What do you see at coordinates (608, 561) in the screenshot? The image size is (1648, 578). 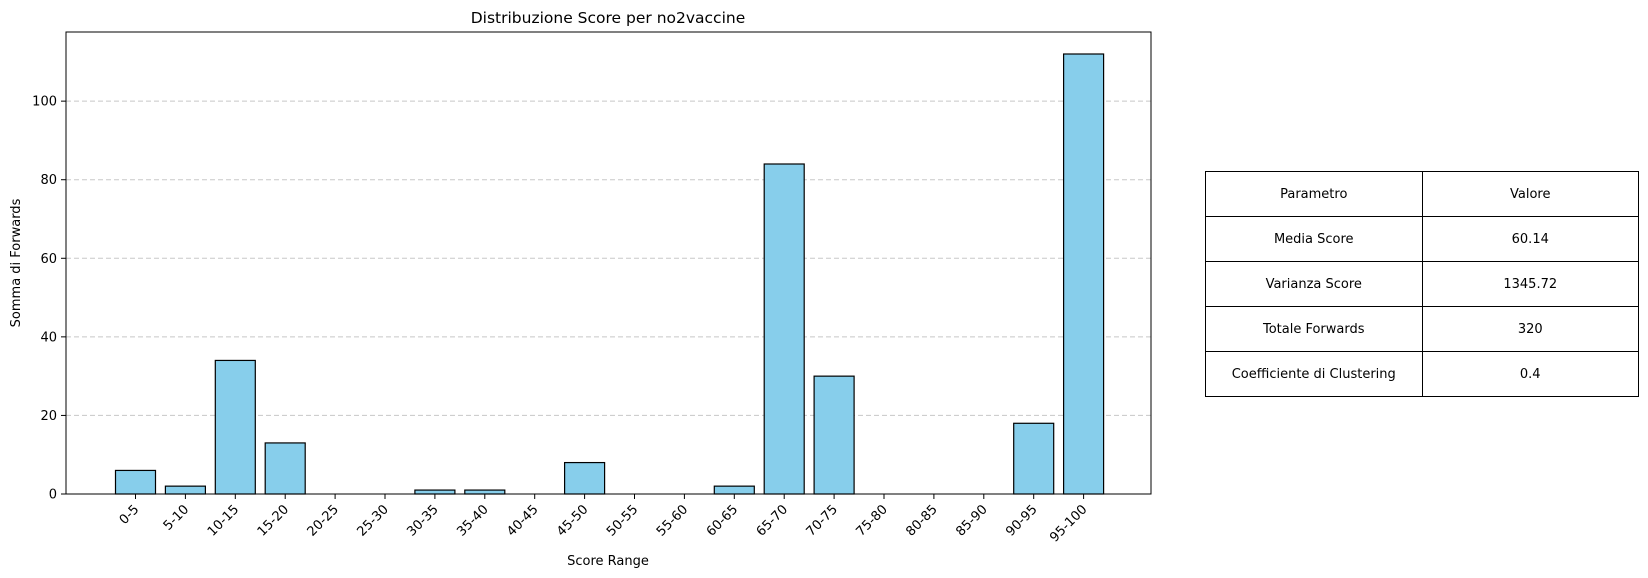 I see `x-axis-label: Score Range` at bounding box center [608, 561].